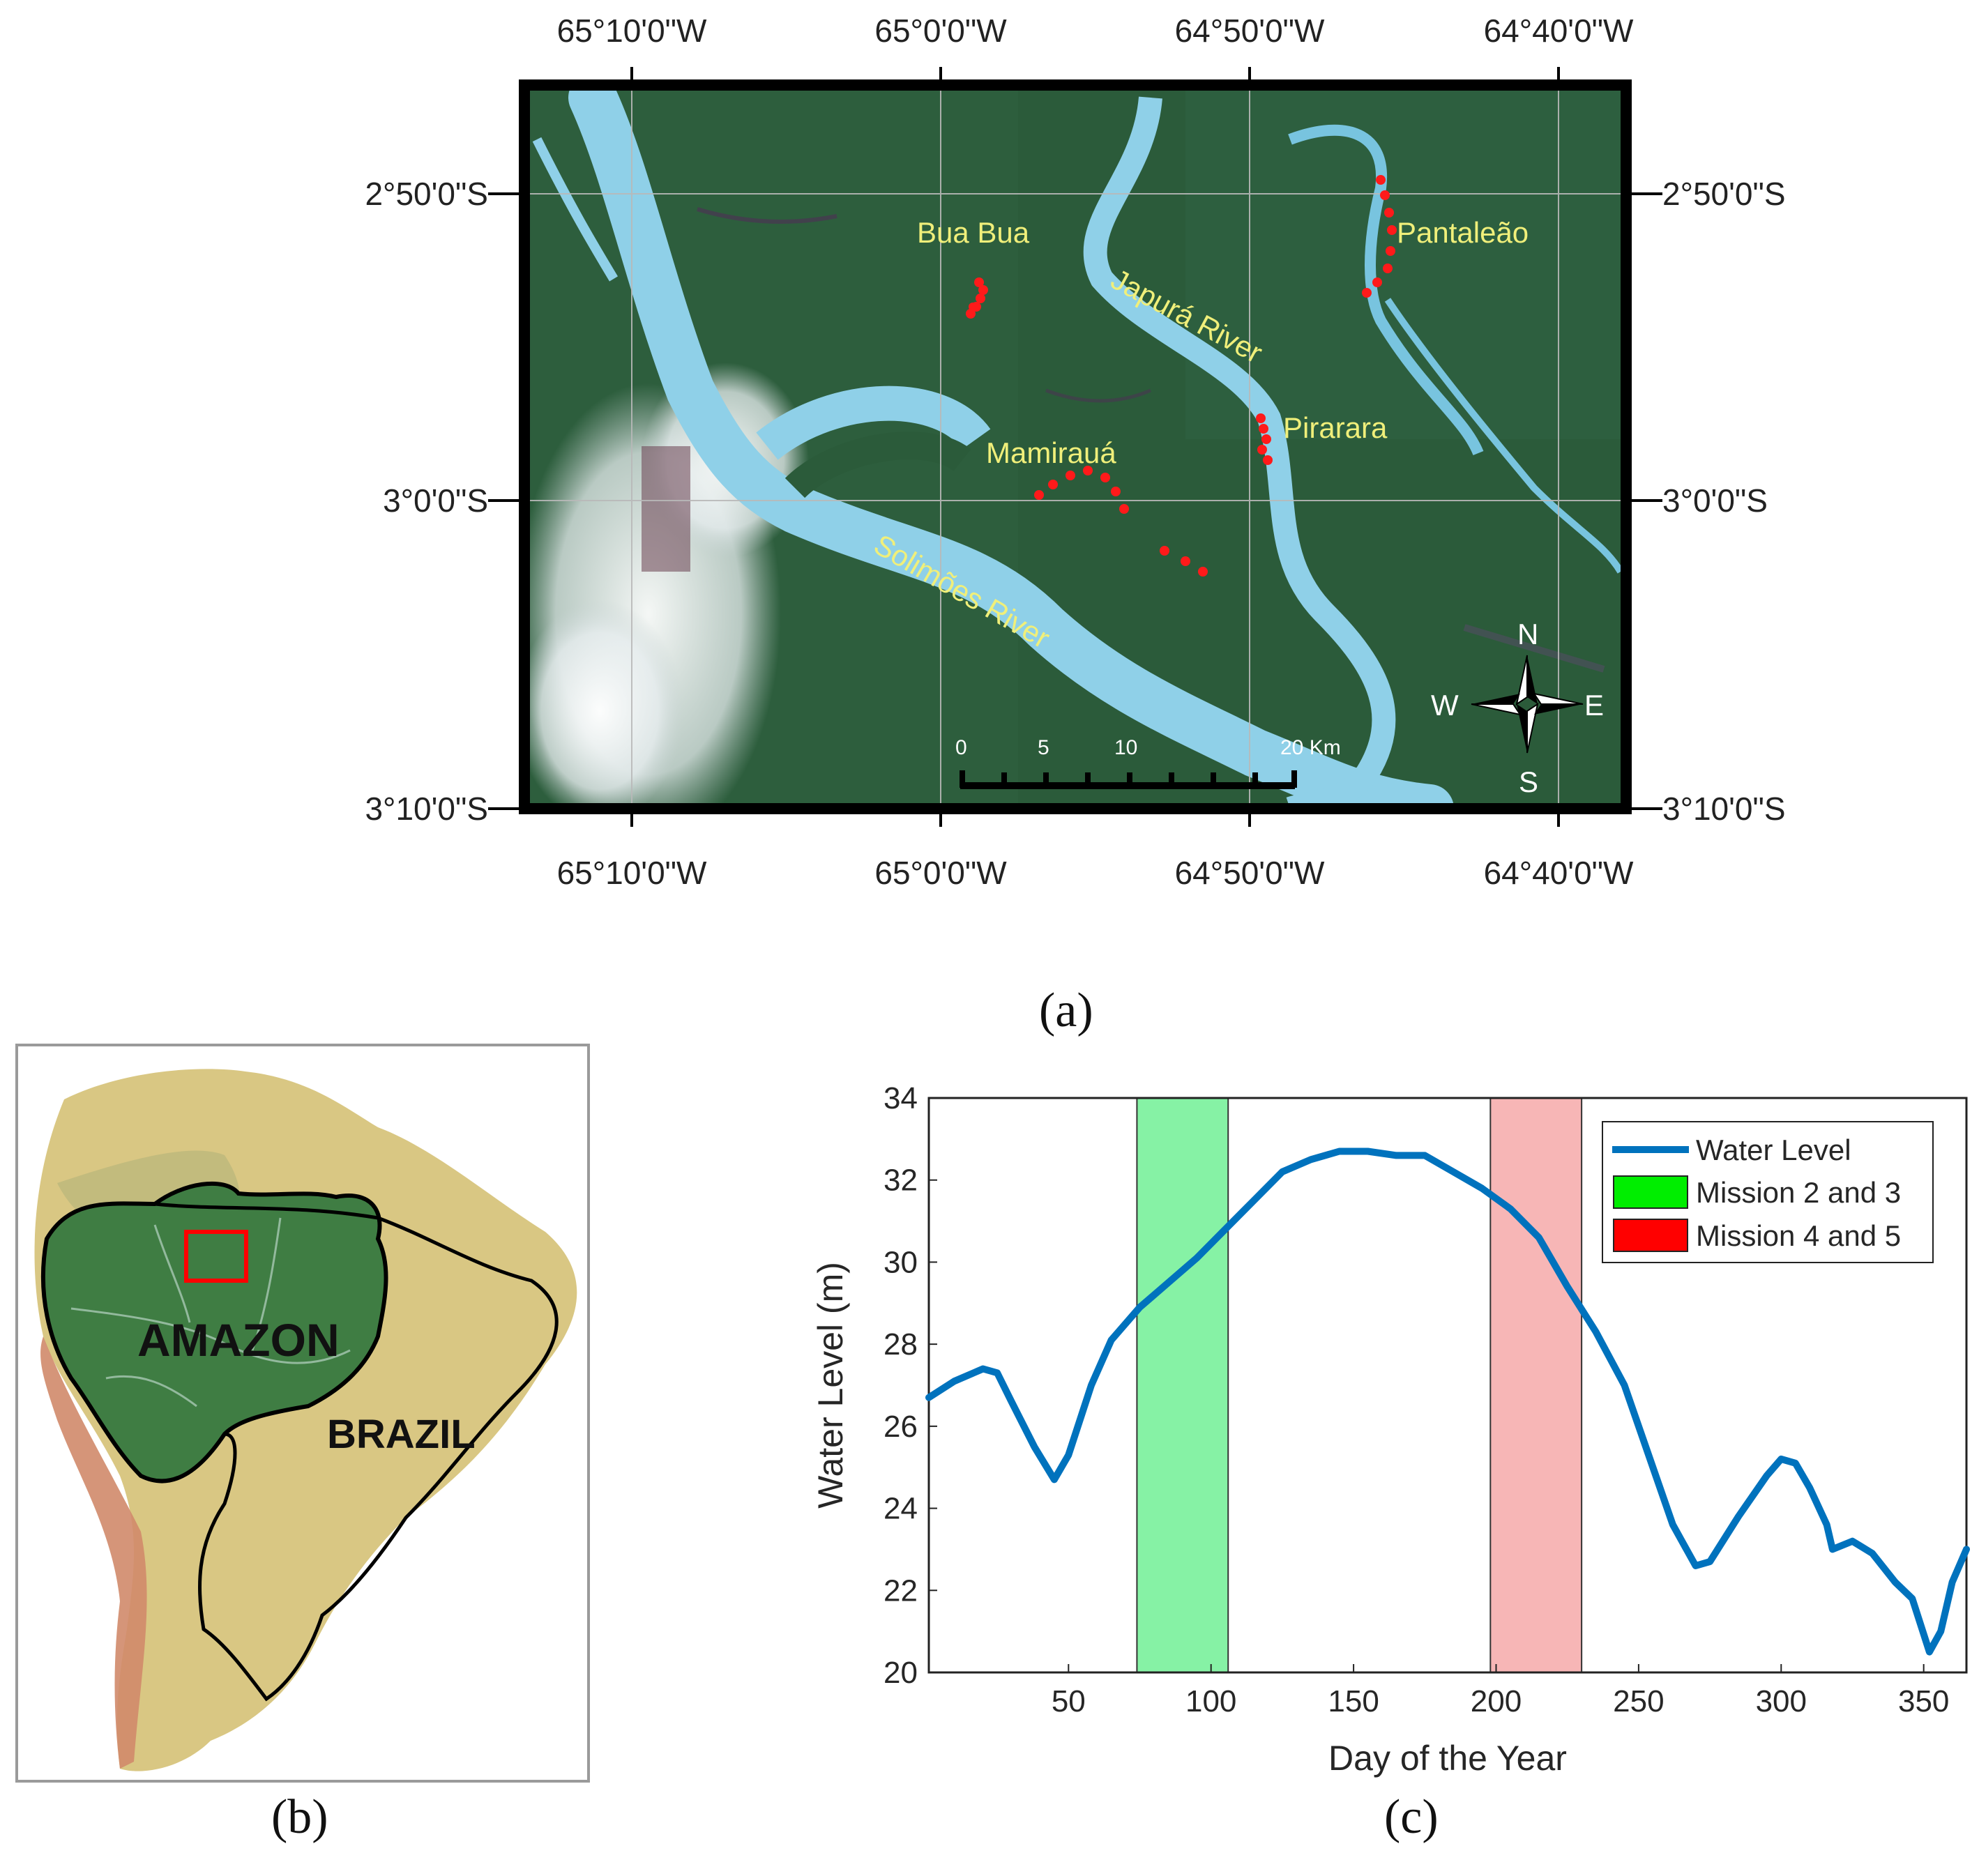  What do you see at coordinates (1069, 1701) in the screenshot?
I see `x-tick-label: 50` at bounding box center [1069, 1701].